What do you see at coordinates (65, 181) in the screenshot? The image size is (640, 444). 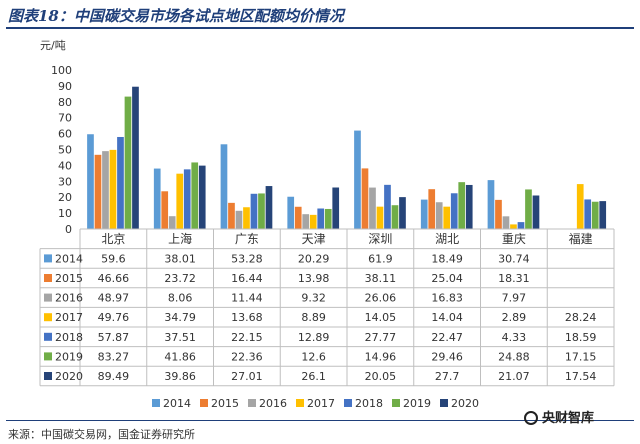 I see `y-tick-label: 30` at bounding box center [65, 181].